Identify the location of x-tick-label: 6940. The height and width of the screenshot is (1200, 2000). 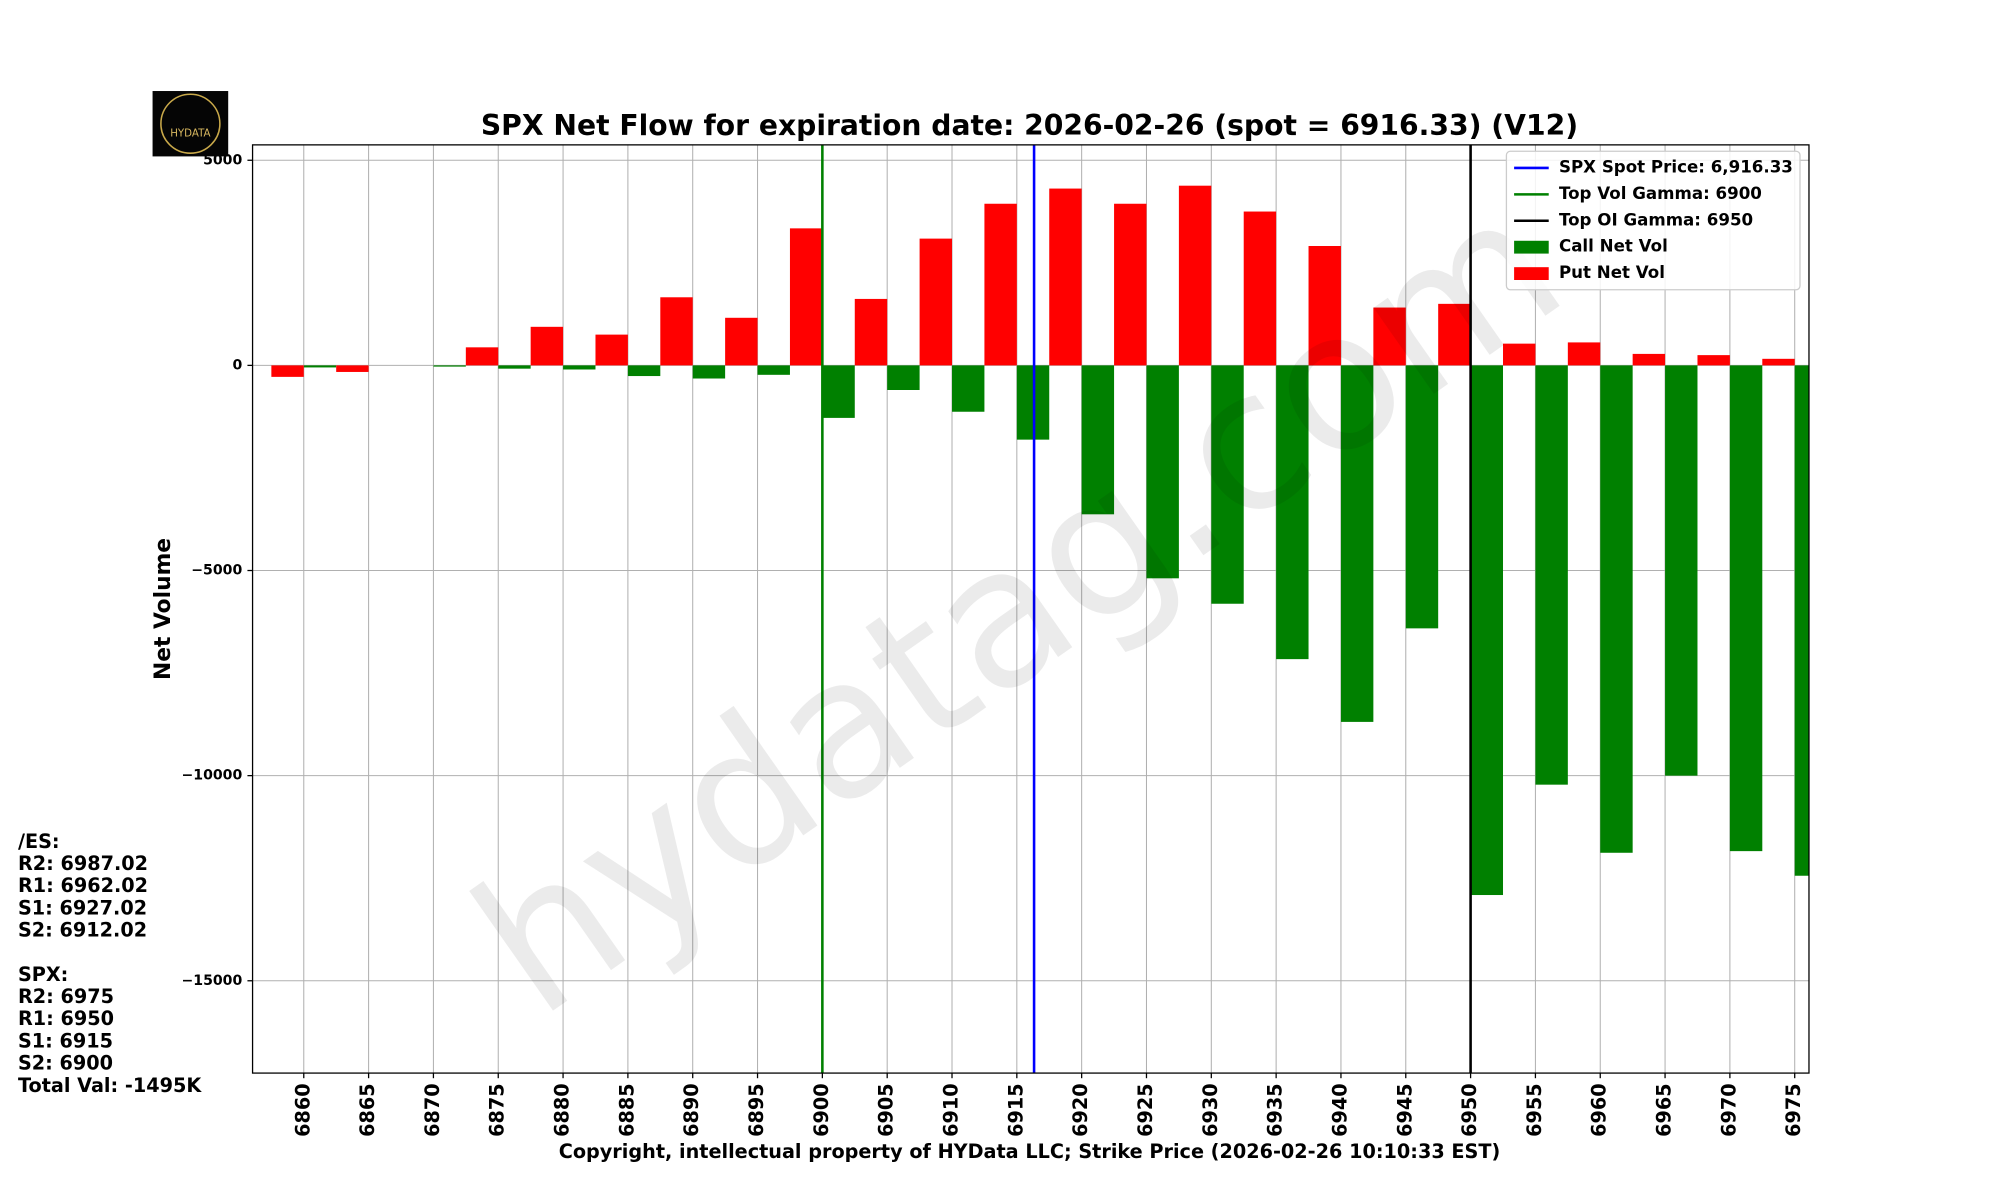
(1339, 1109).